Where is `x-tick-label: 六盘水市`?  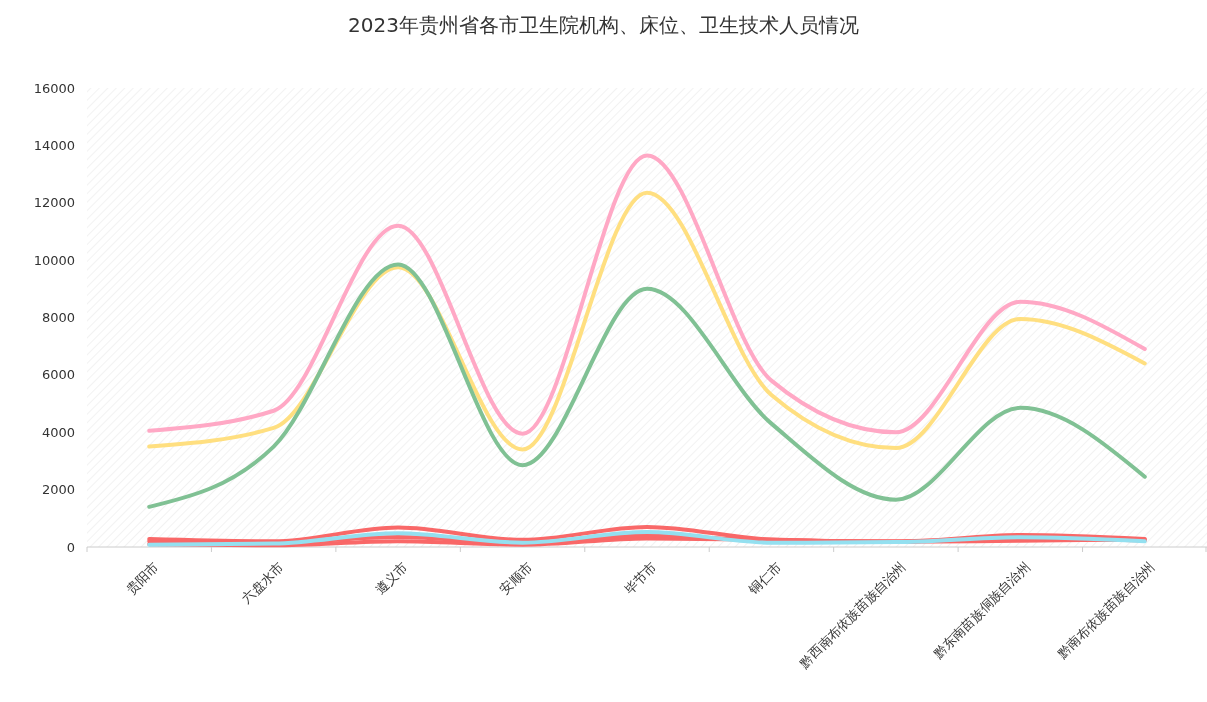
x-tick-label: 六盘水市 is located at coordinates (262, 582).